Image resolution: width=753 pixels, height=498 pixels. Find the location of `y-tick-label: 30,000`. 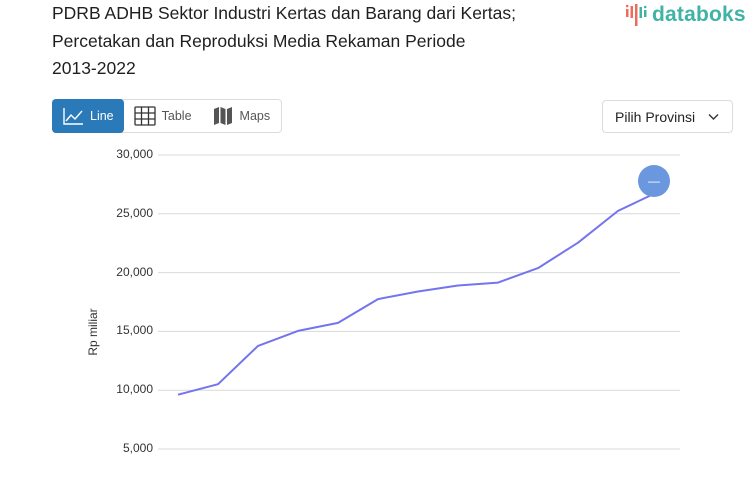

y-tick-label: 30,000 is located at coordinates (134, 154).